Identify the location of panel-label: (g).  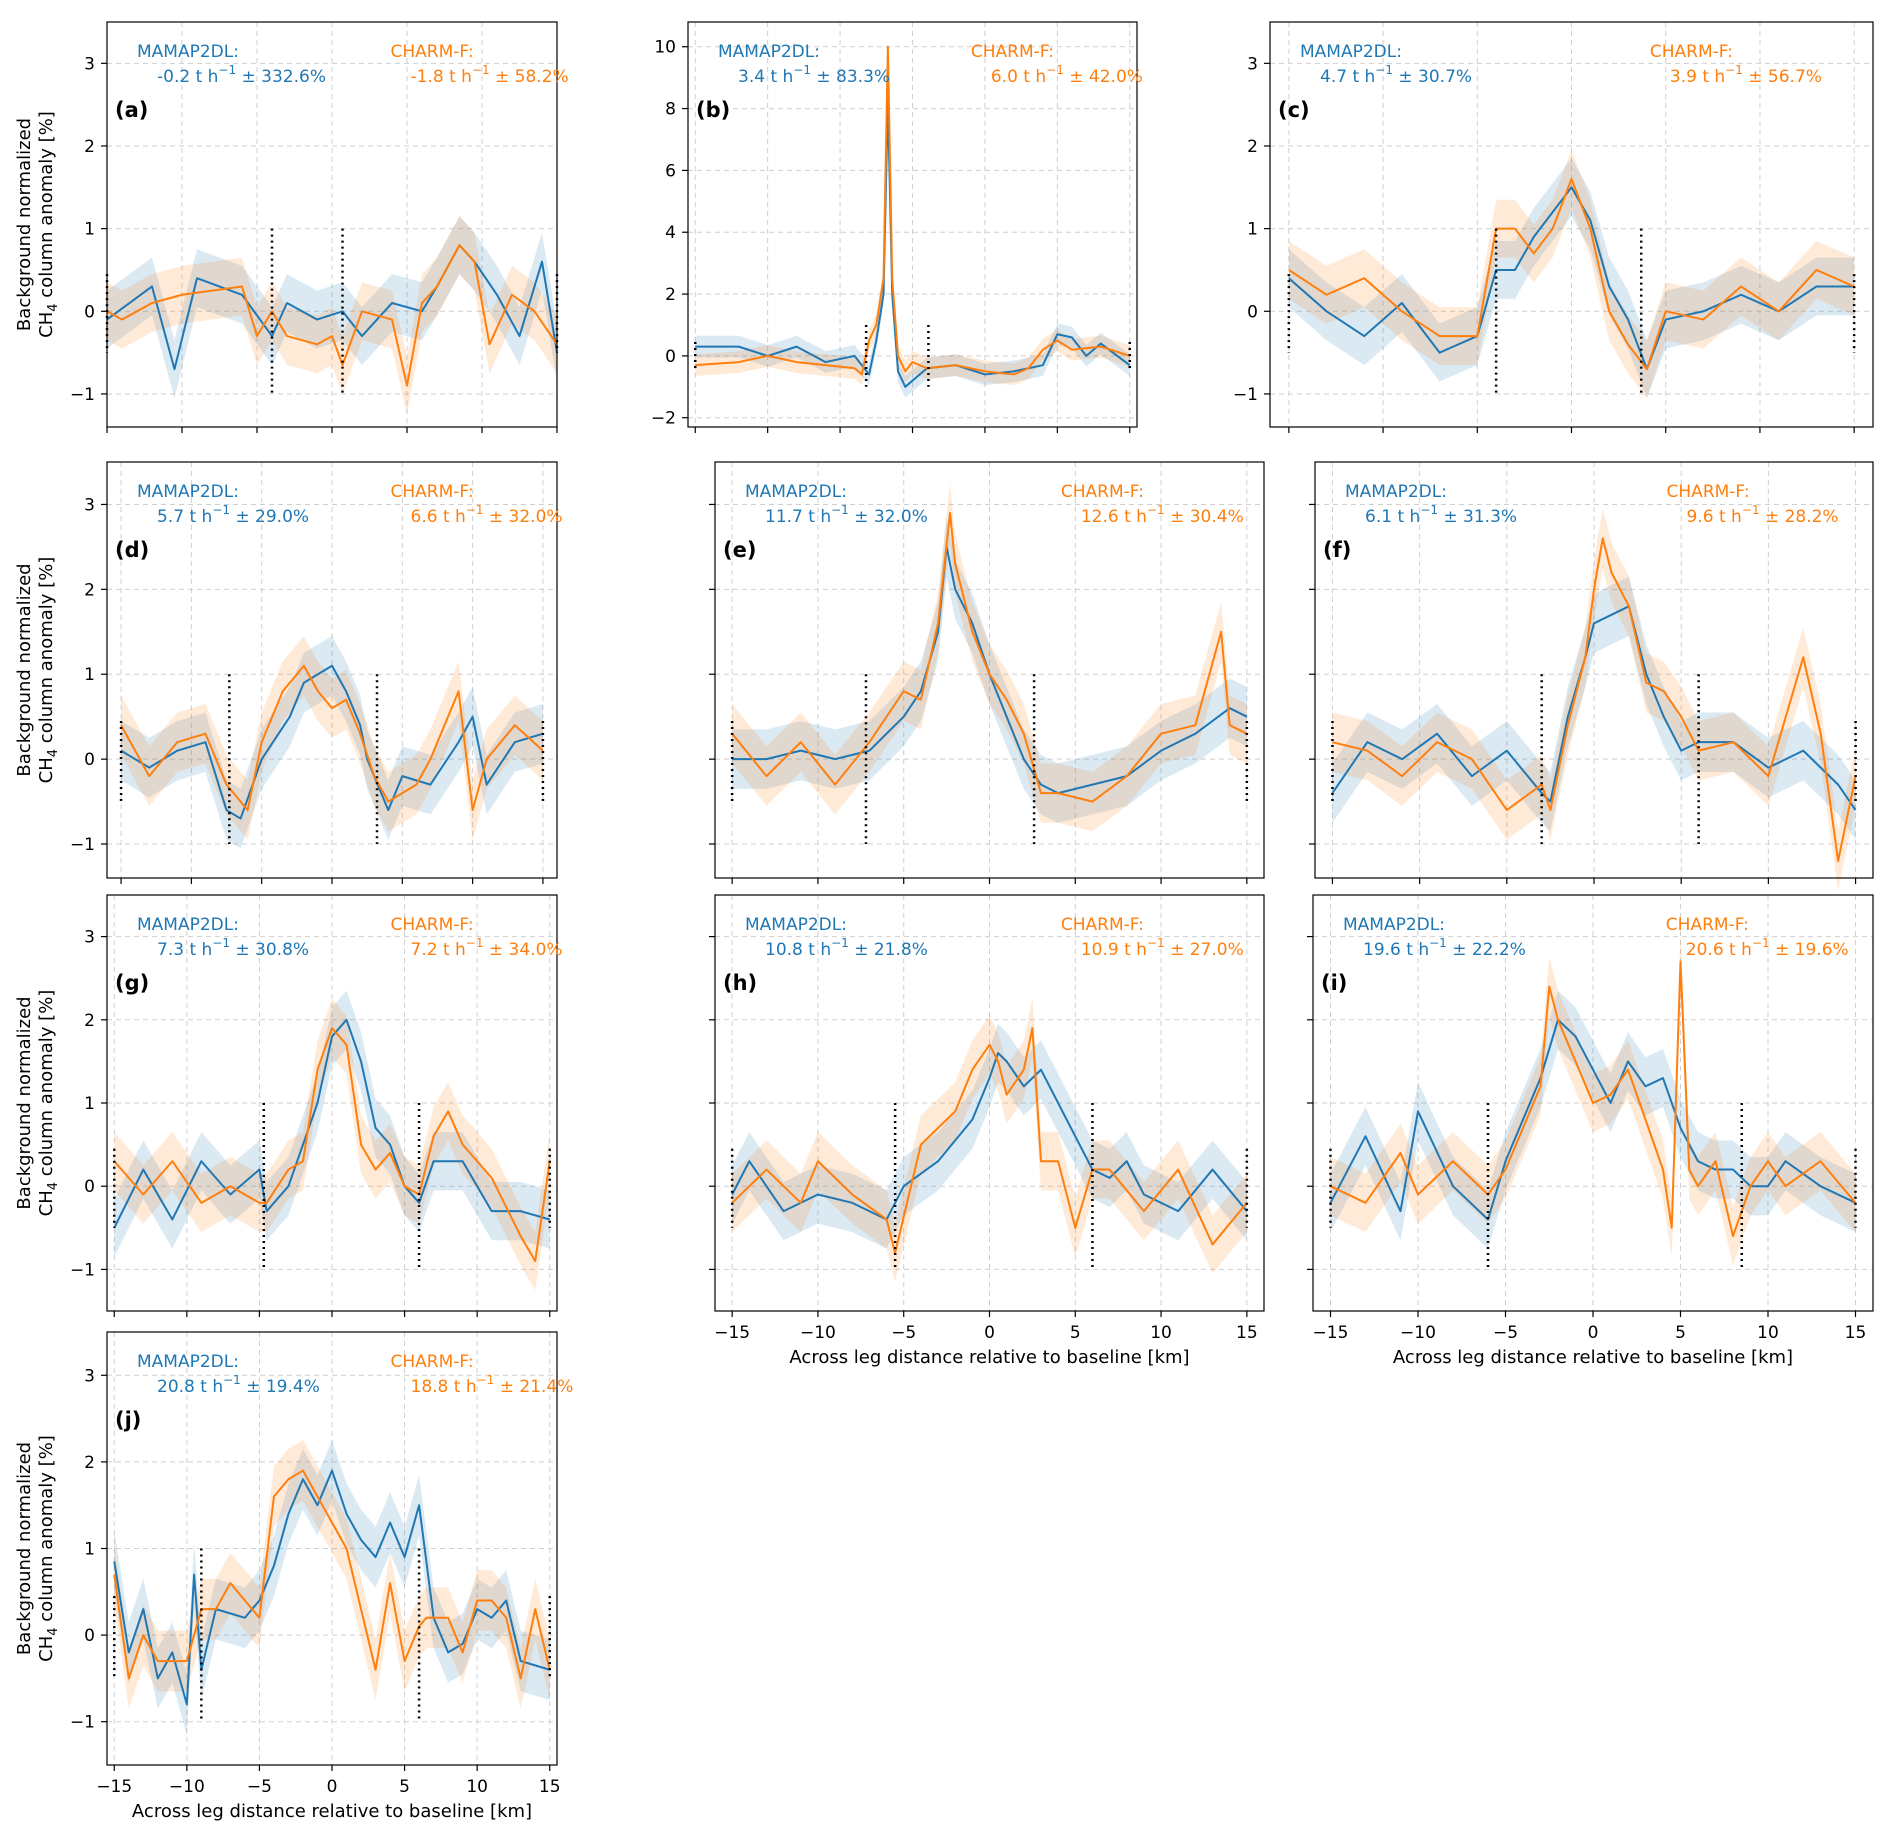
(132, 983).